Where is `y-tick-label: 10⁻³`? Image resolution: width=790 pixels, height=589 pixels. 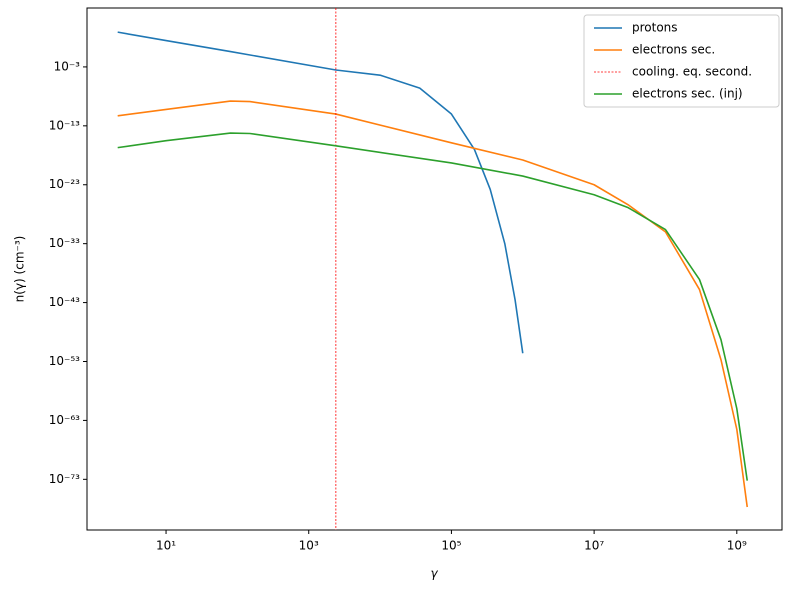
y-tick-label: 10⁻³ is located at coordinates (67, 66).